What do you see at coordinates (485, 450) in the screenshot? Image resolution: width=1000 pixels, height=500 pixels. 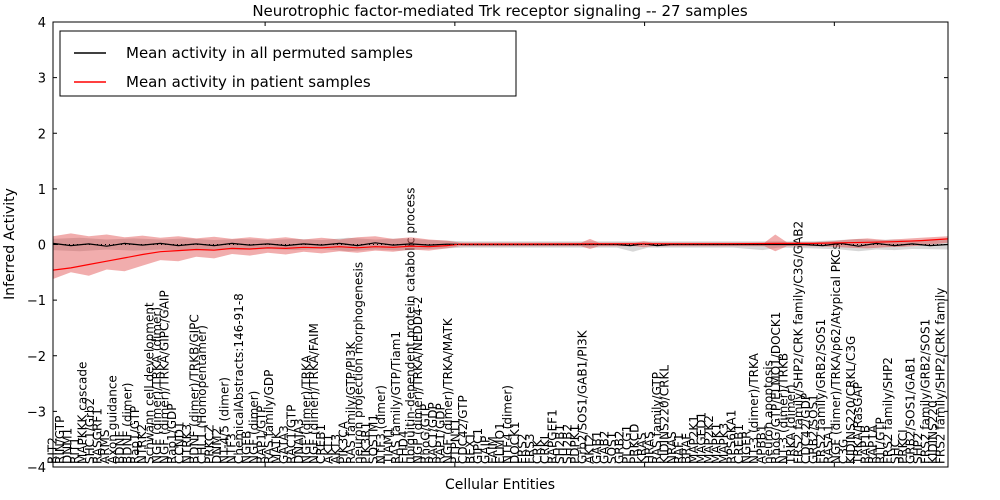 I see `entity-tick-label: GAIP` at bounding box center [485, 450].